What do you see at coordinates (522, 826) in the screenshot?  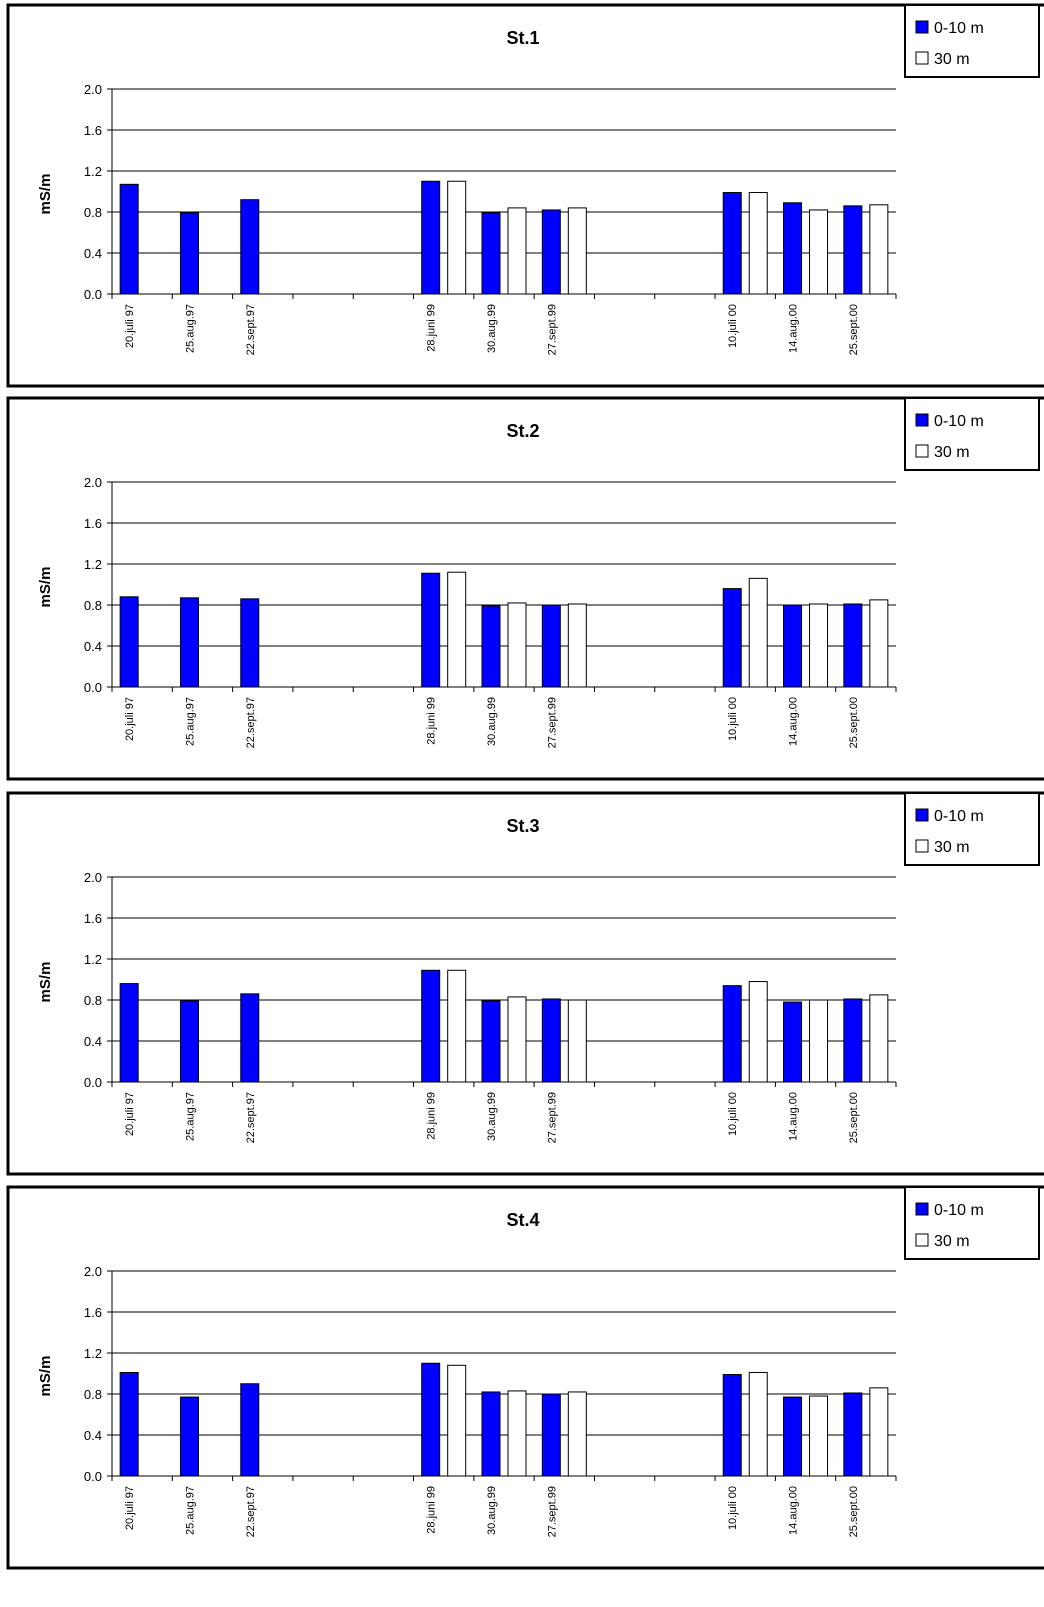 I see `chart-title: St.3` at bounding box center [522, 826].